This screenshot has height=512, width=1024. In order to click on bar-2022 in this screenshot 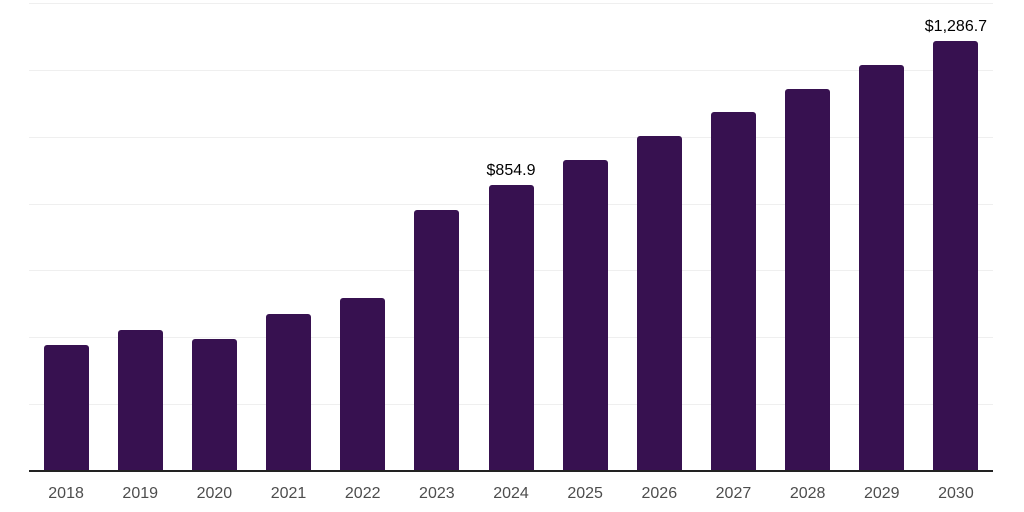, I will do `click(363, 384)`.